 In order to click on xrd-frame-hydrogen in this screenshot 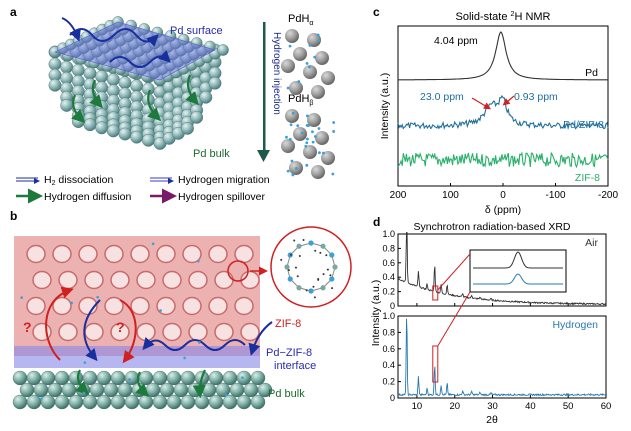, I will do `click(502, 357)`.